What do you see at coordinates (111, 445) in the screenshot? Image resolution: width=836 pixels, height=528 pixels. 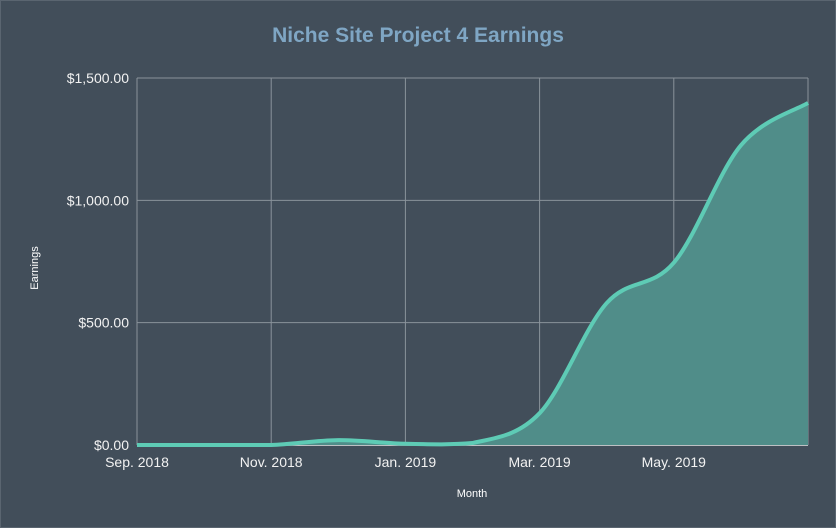 I see `y-tick-label: $0.00` at bounding box center [111, 445].